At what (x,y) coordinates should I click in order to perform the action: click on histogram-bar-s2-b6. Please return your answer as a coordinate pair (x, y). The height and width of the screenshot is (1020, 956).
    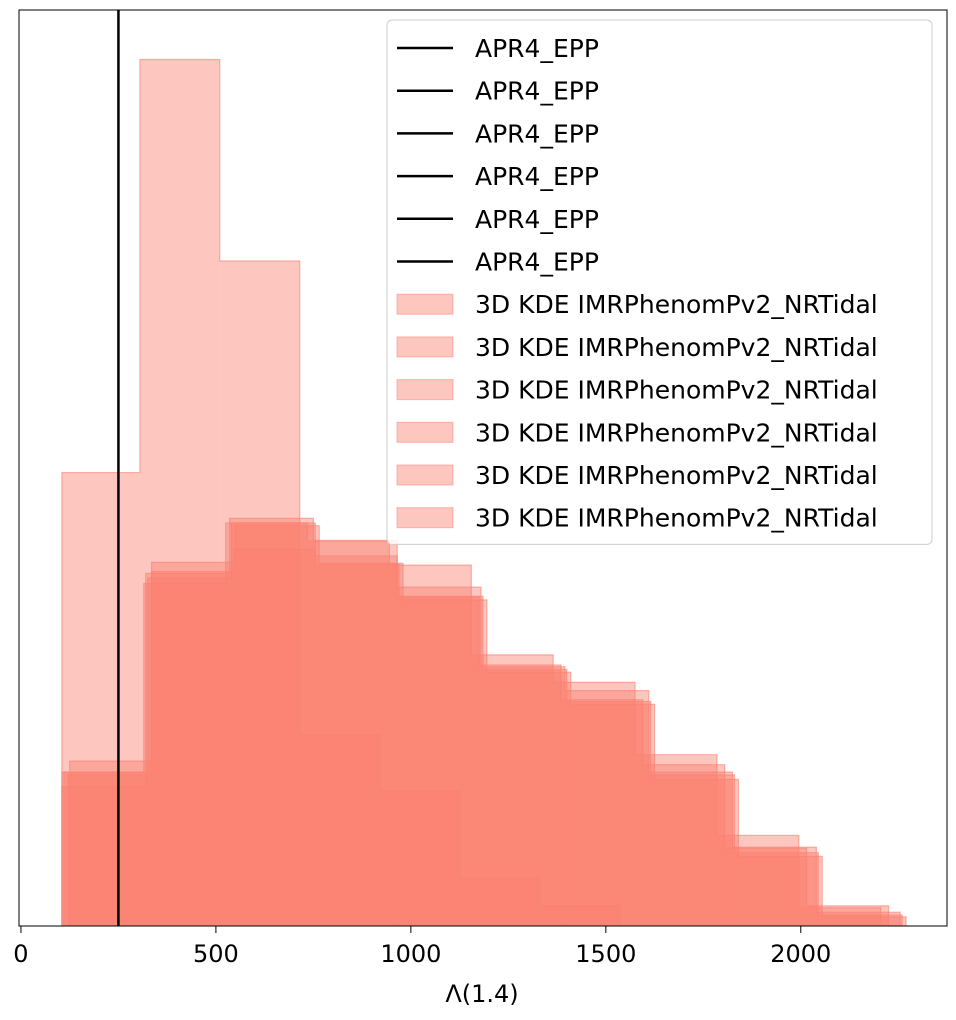
    Looking at the image, I should click on (512, 790).